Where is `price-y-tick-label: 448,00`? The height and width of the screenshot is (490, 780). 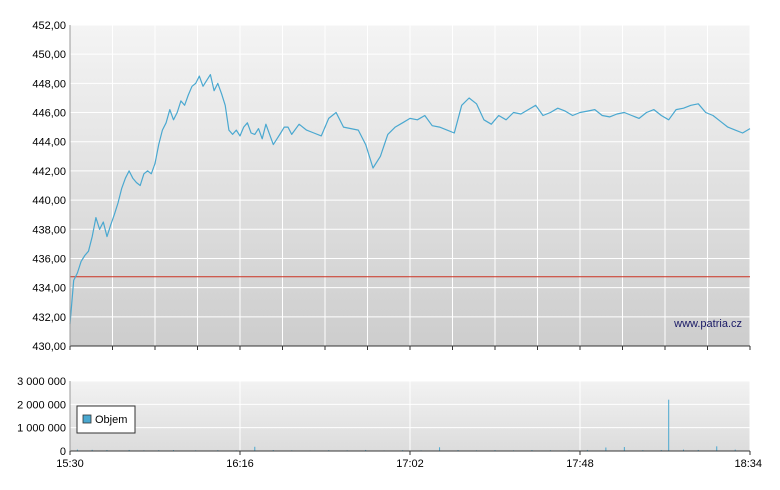
price-y-tick-label: 448,00 is located at coordinates (49, 84).